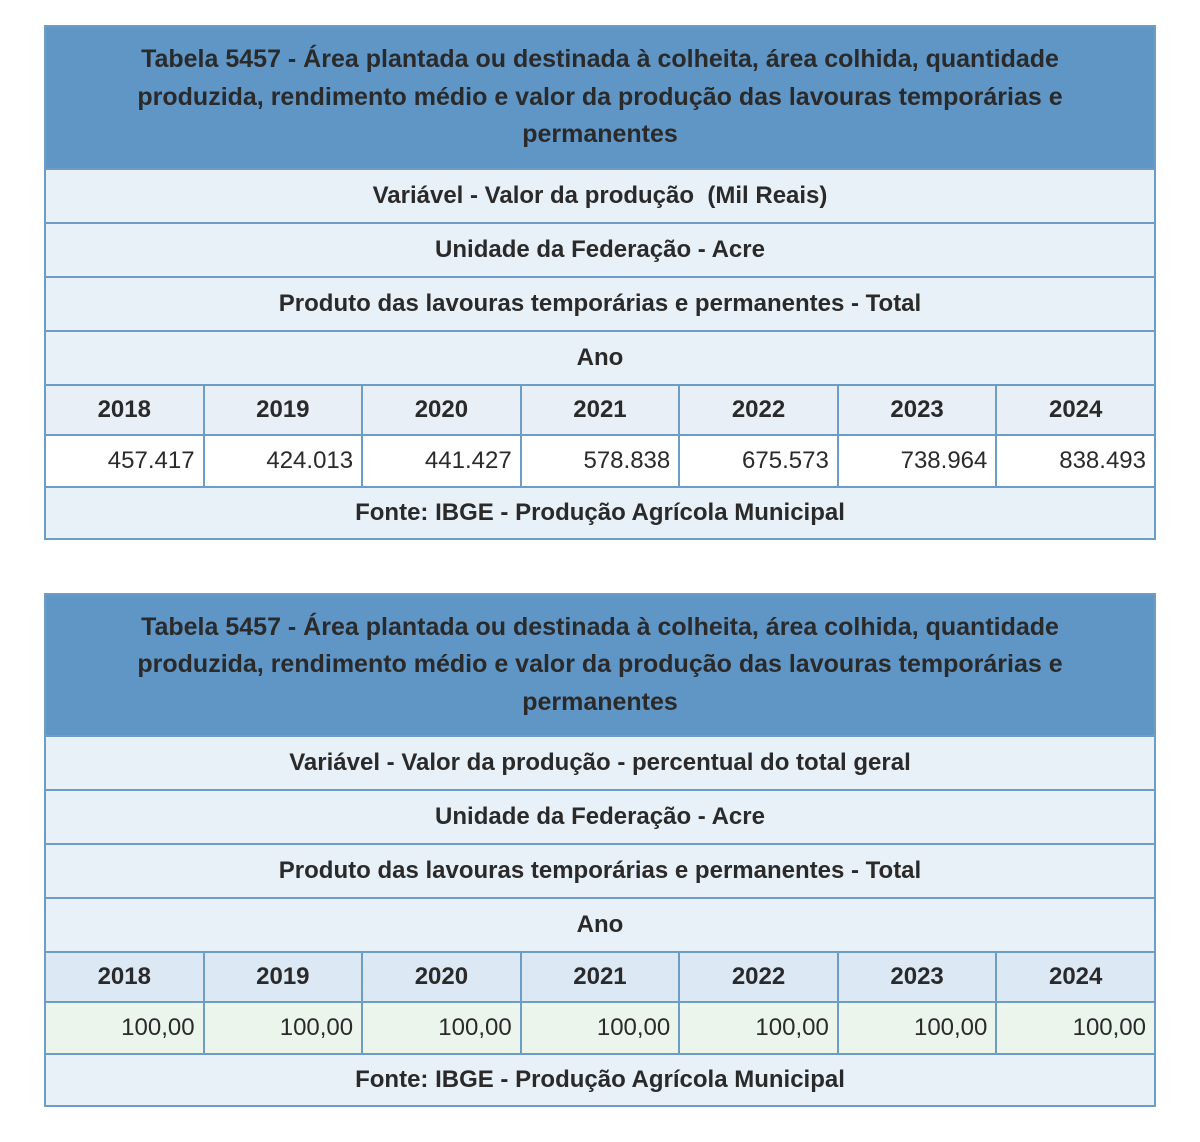 Image resolution: width=1200 pixels, height=1142 pixels. I want to click on variable-row: Variável - Valor da produção (Mil Reais), so click(600, 195).